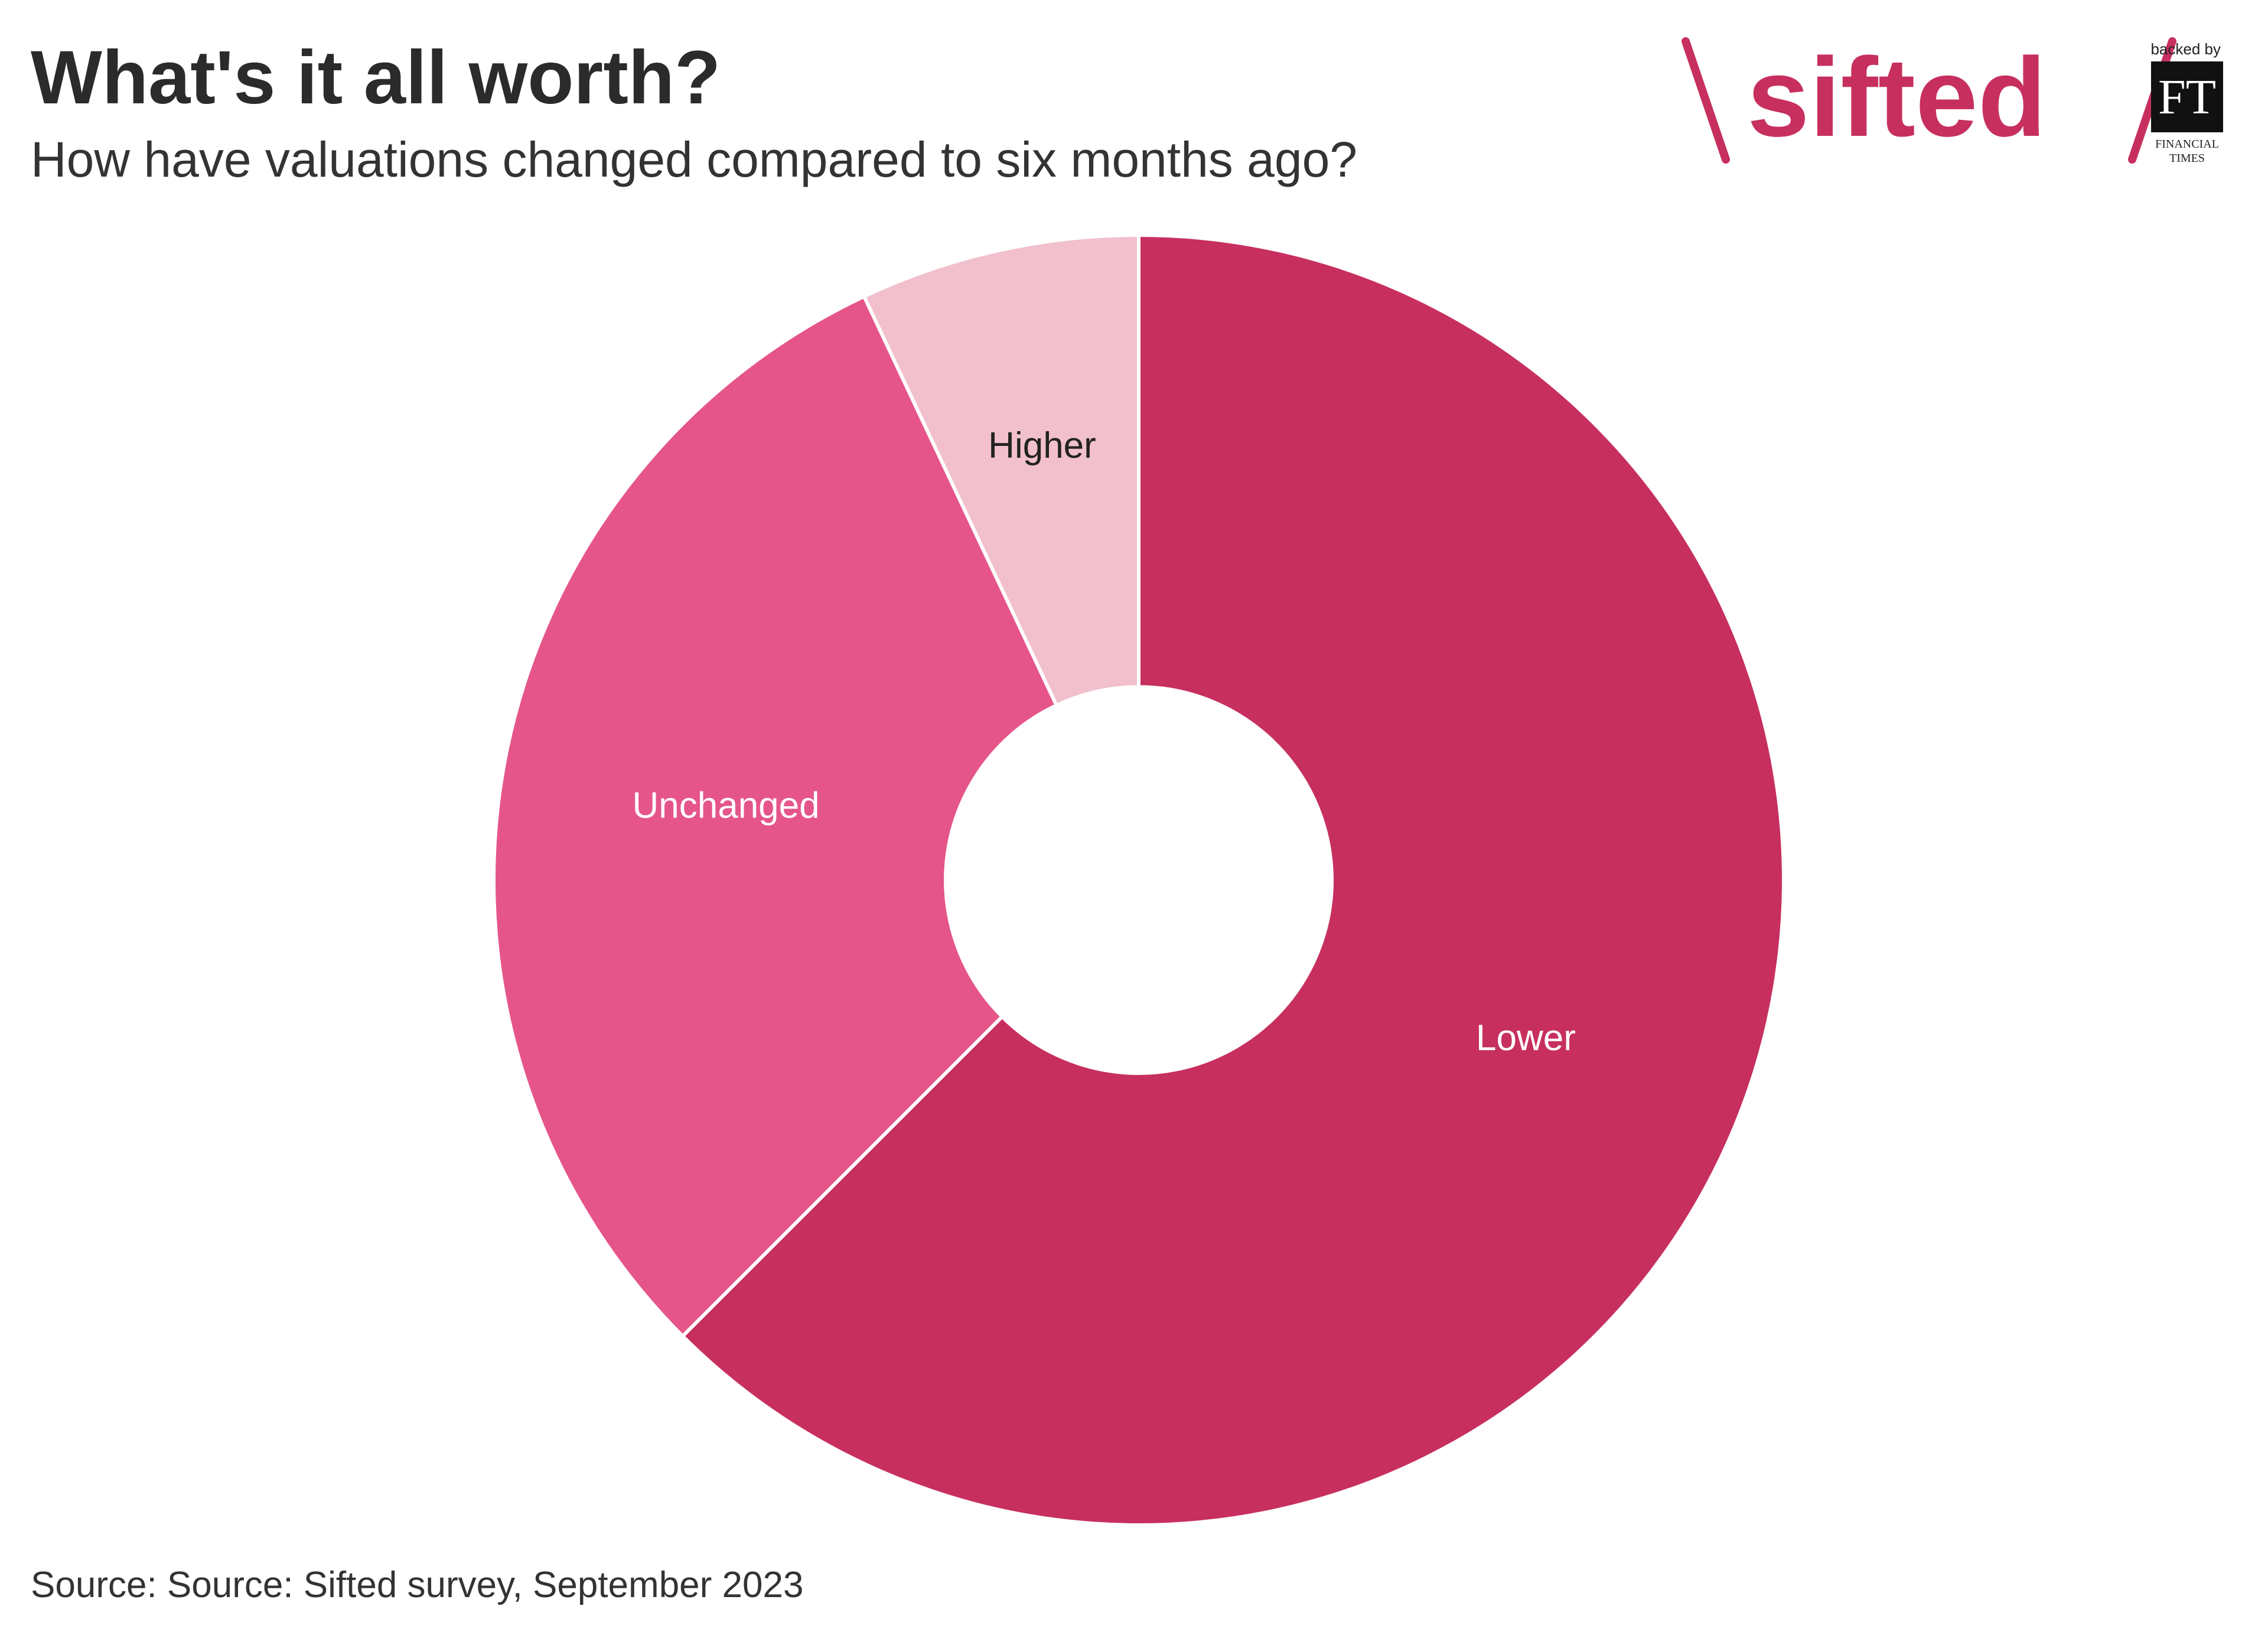  I want to click on slice-label-lower: Lower, so click(1526, 1038).